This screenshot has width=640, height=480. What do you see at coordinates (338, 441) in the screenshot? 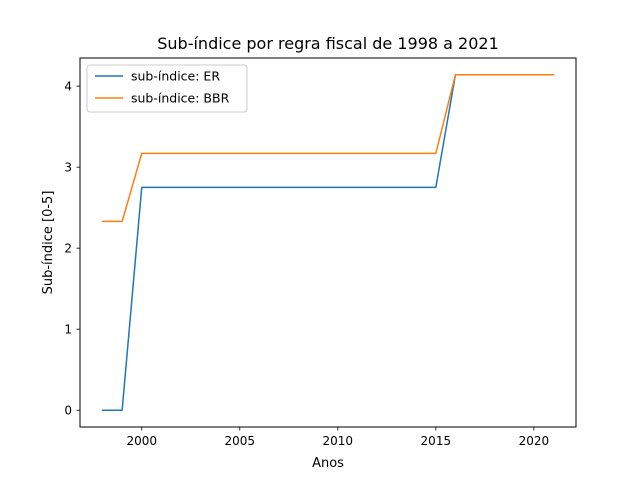
I see `x-tick-label: 2010` at bounding box center [338, 441].